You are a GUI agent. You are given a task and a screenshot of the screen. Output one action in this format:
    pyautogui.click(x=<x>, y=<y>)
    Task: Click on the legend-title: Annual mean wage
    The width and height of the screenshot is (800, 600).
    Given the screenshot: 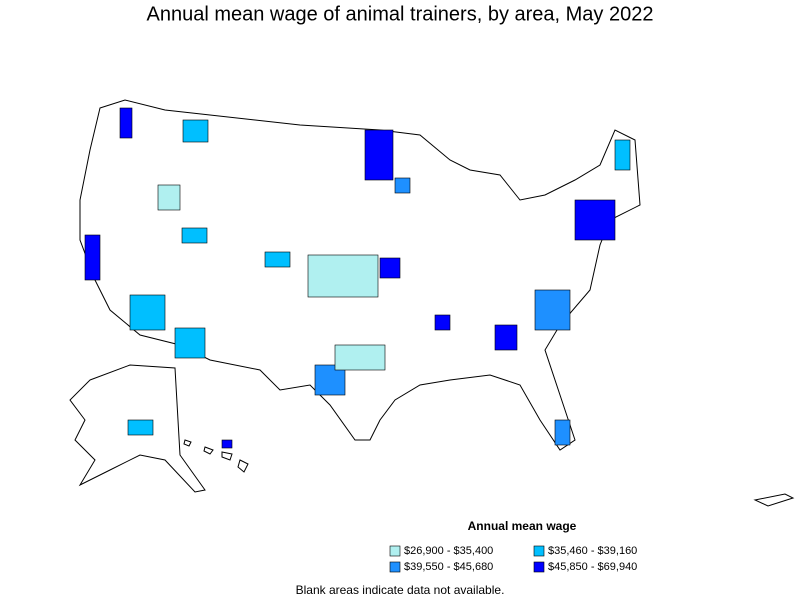 What is the action you would take?
    pyautogui.click(x=522, y=526)
    